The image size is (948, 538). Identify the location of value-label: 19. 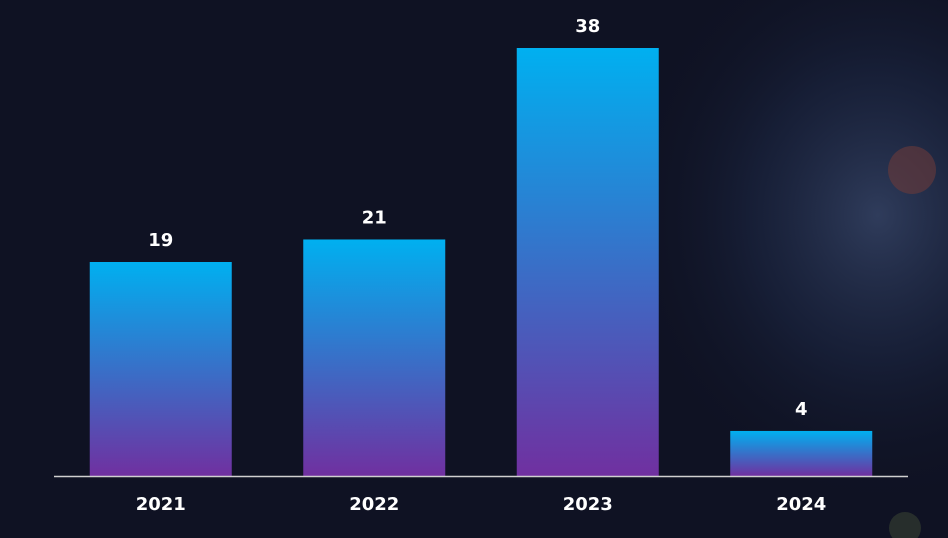
(160, 240).